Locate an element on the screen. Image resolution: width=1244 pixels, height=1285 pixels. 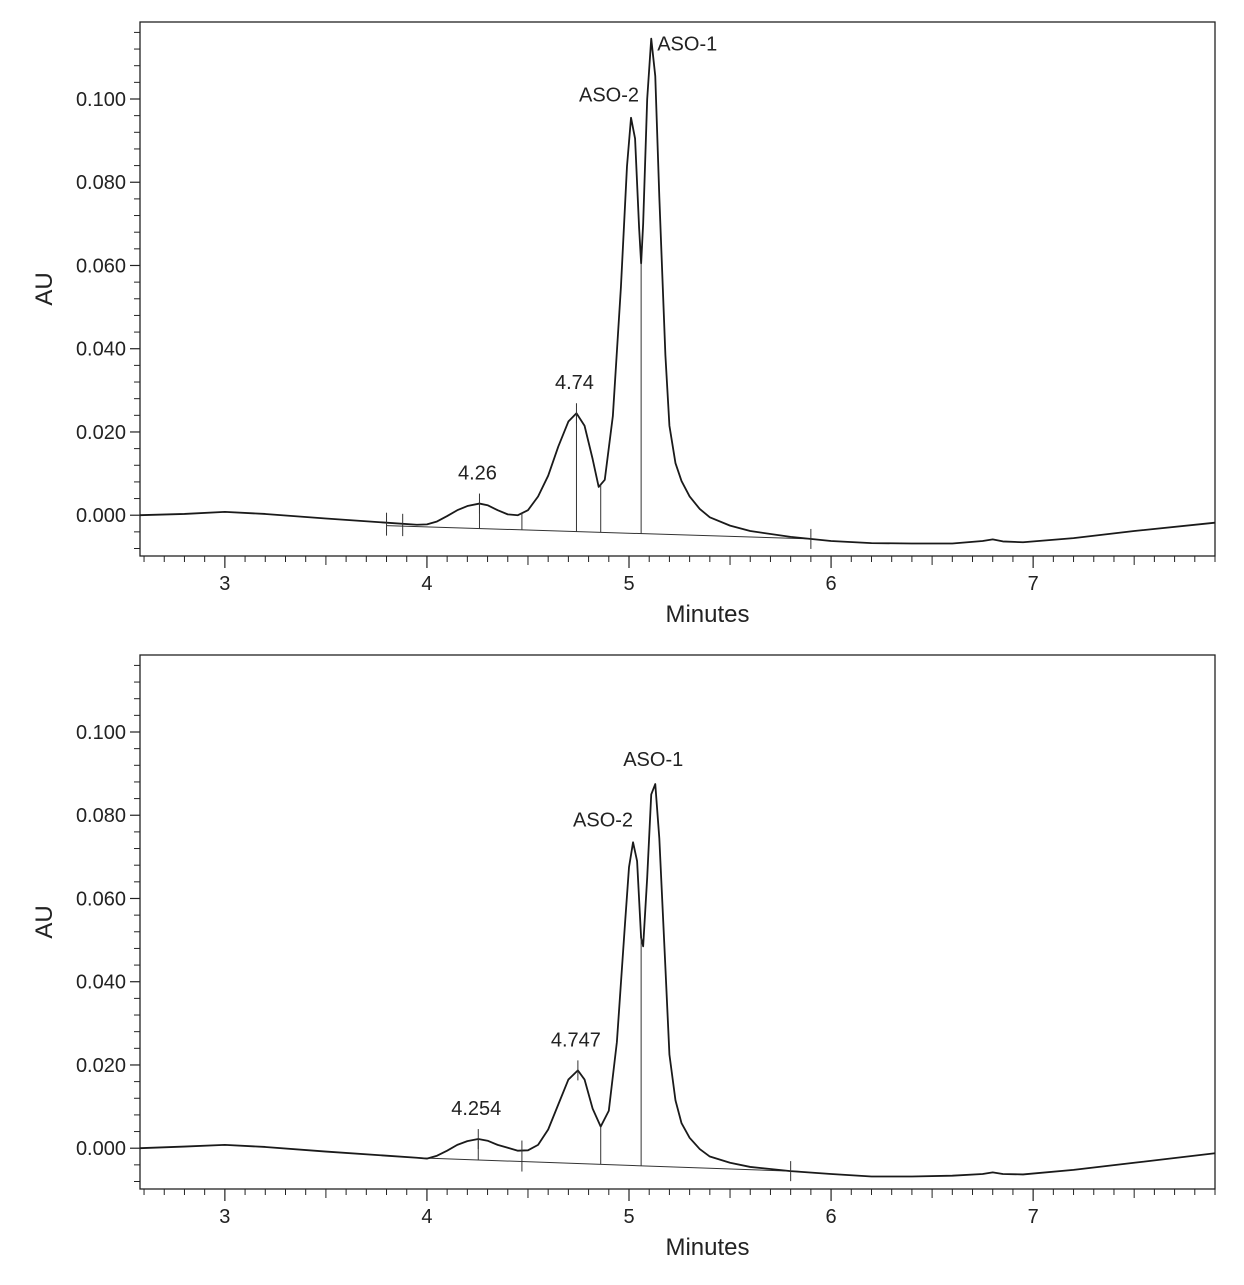
panel1-x-tick-label: 3 is located at coordinates (224, 584).